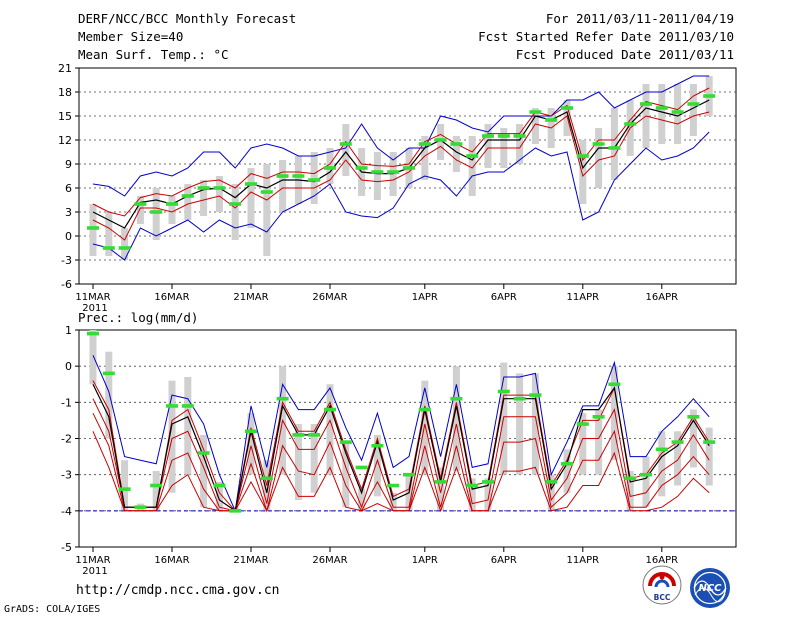 Image resolution: width=800 pixels, height=618 pixels. What do you see at coordinates (639, 18) in the screenshot?
I see `forecast-period: For 2011/03/11-2011/04/19` at bounding box center [639, 18].